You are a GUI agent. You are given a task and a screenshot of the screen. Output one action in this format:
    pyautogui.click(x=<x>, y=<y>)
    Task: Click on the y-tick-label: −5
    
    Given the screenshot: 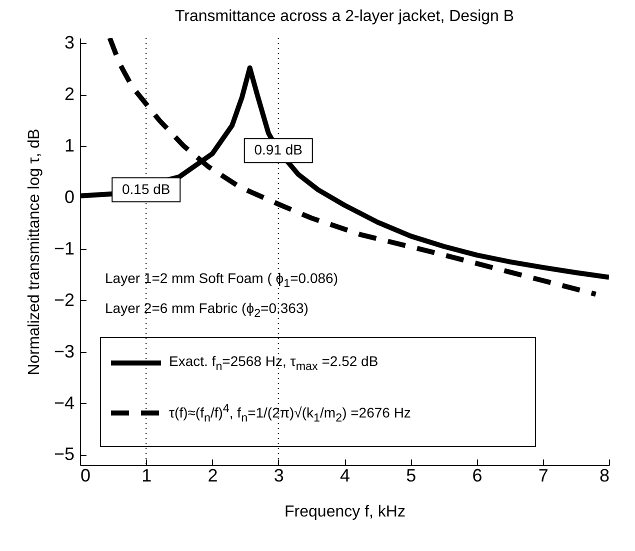 What is the action you would take?
    pyautogui.click(x=64, y=454)
    